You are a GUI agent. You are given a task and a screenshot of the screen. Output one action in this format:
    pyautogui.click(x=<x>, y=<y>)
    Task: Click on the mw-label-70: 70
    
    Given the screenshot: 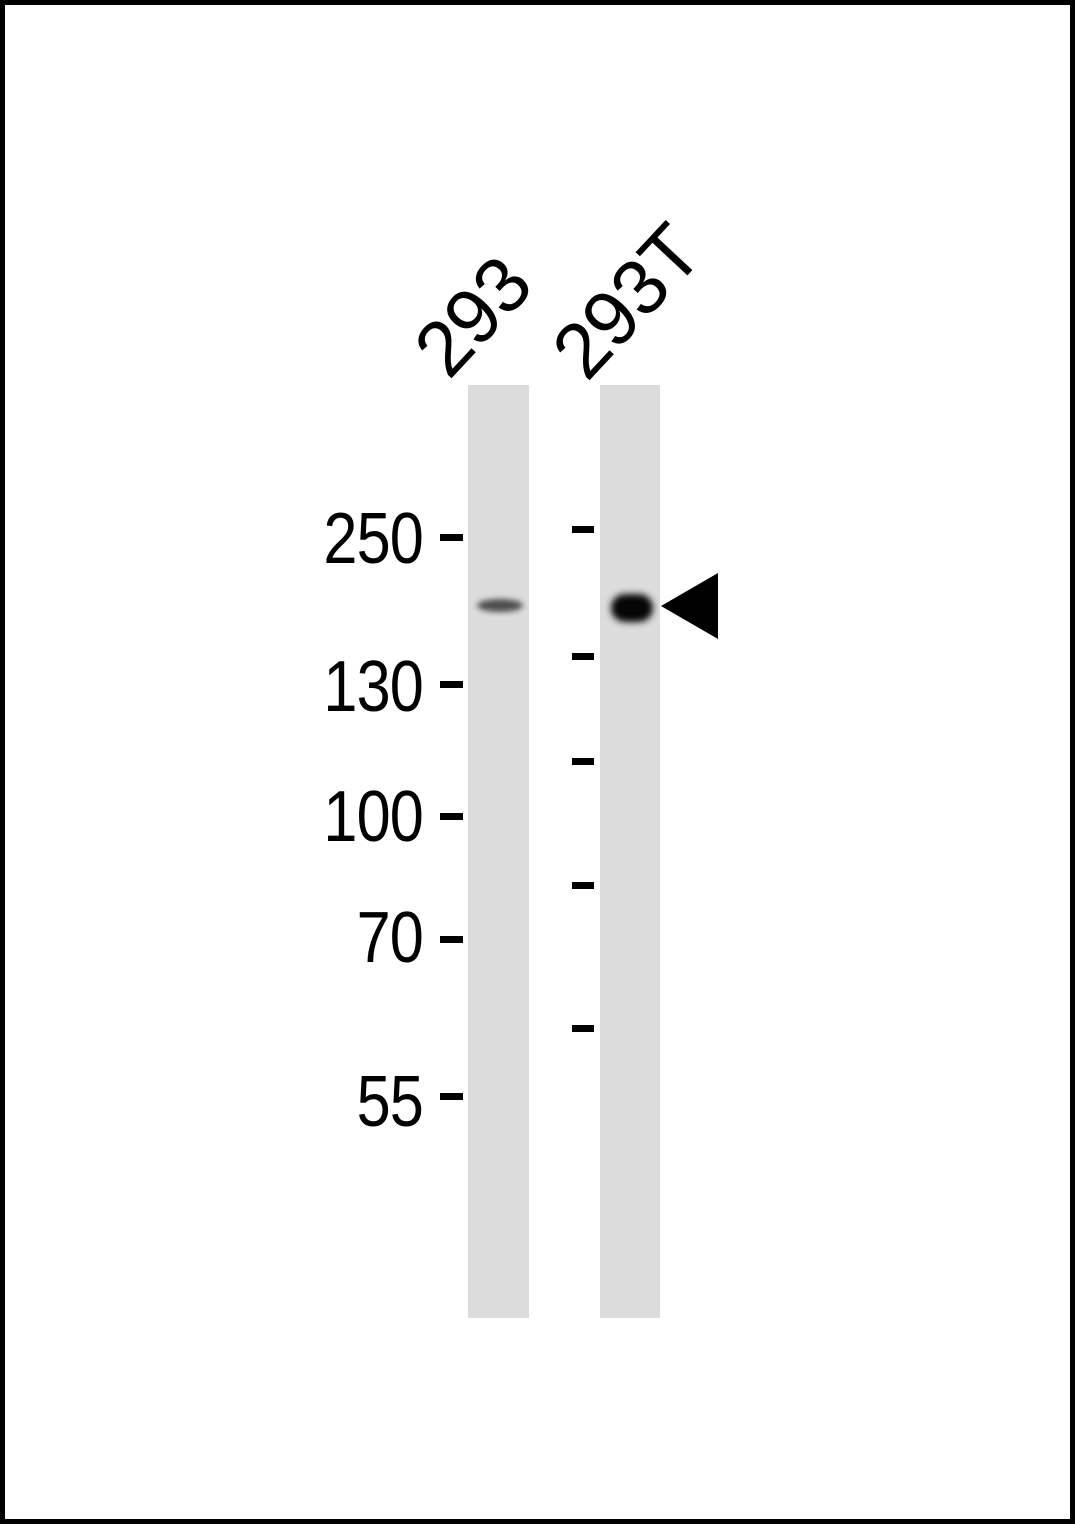 What is the action you would take?
    pyautogui.click(x=390, y=938)
    